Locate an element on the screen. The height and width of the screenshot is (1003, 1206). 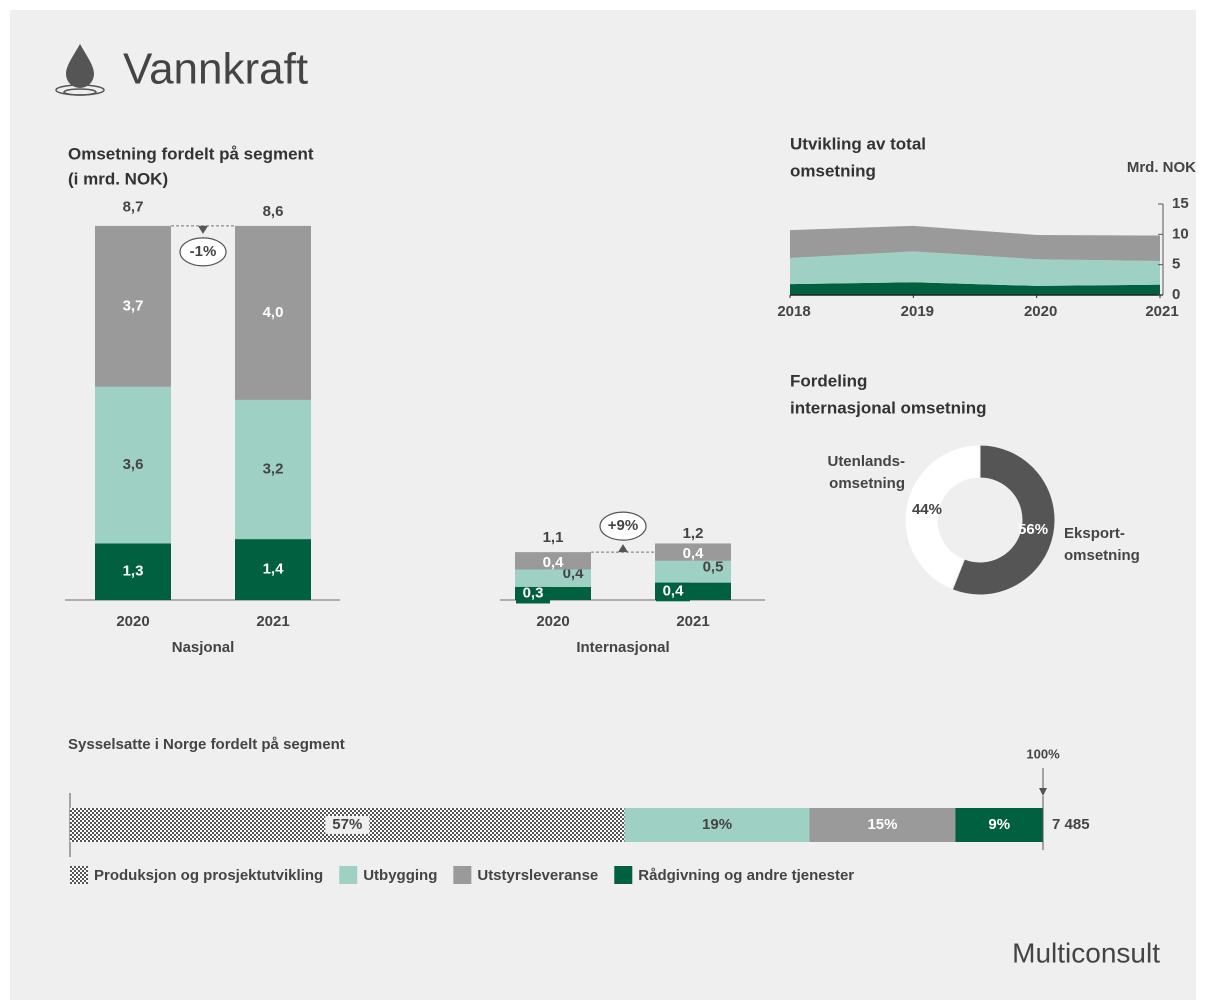
total-label: 1,2 is located at coordinates (693, 533).